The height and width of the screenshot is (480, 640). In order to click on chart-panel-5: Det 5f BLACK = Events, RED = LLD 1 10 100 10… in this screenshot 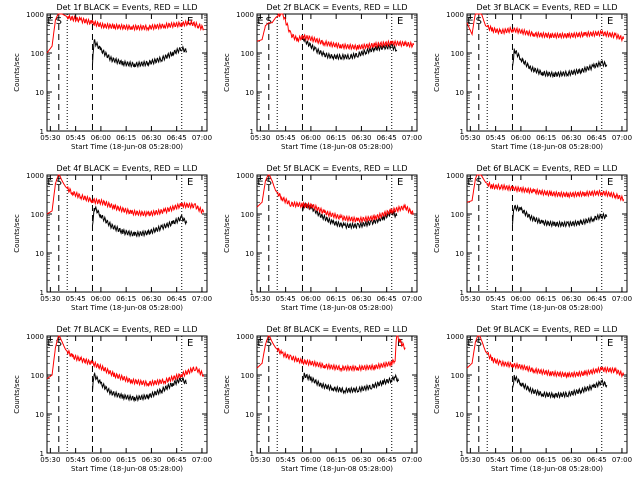, I will do `click(322, 238)`.